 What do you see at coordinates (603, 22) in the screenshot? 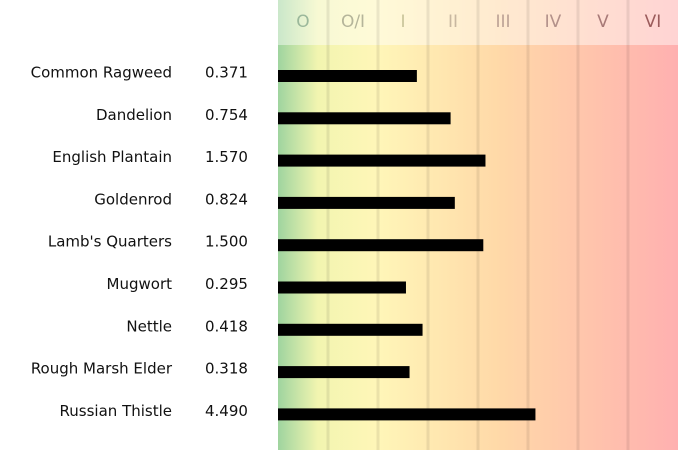
I see `class-label: V` at bounding box center [603, 22].